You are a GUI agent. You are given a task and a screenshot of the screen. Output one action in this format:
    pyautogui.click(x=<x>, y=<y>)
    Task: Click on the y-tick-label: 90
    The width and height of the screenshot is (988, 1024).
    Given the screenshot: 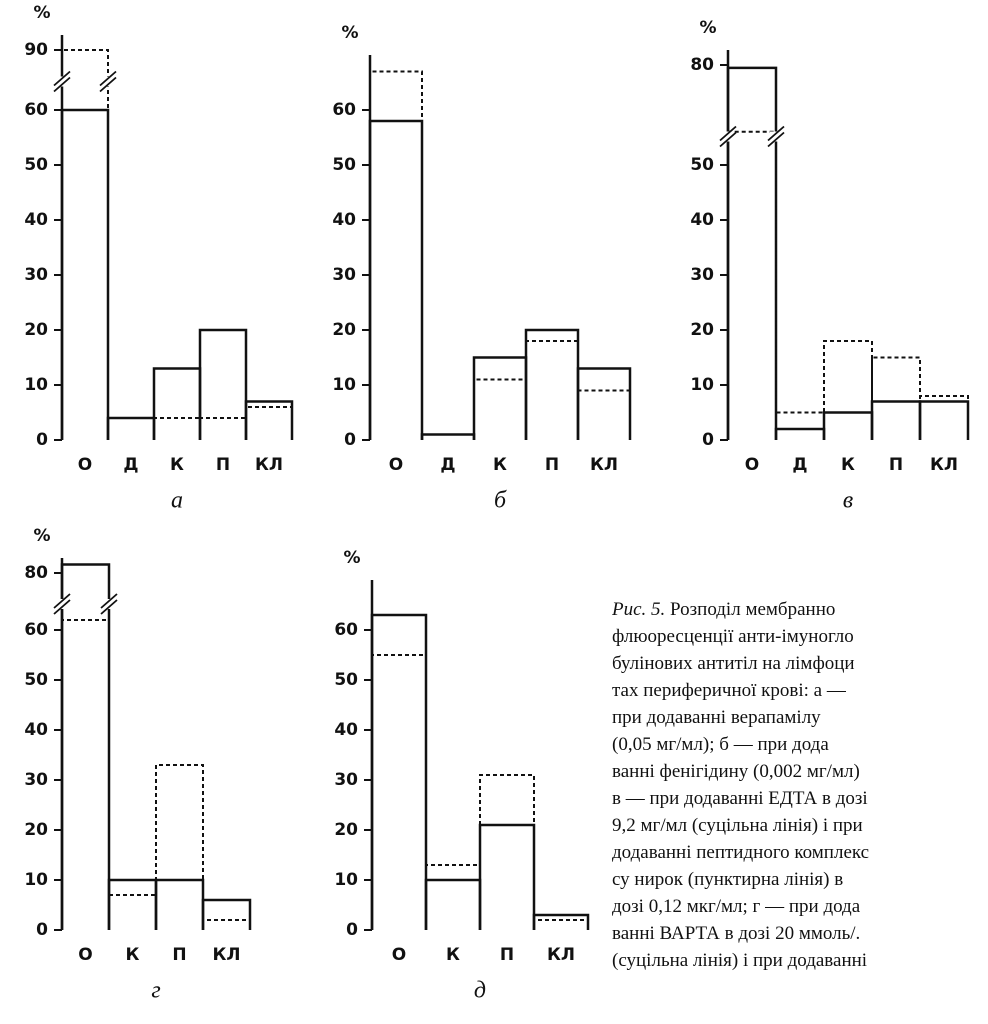 What is the action you would take?
    pyautogui.click(x=36, y=50)
    